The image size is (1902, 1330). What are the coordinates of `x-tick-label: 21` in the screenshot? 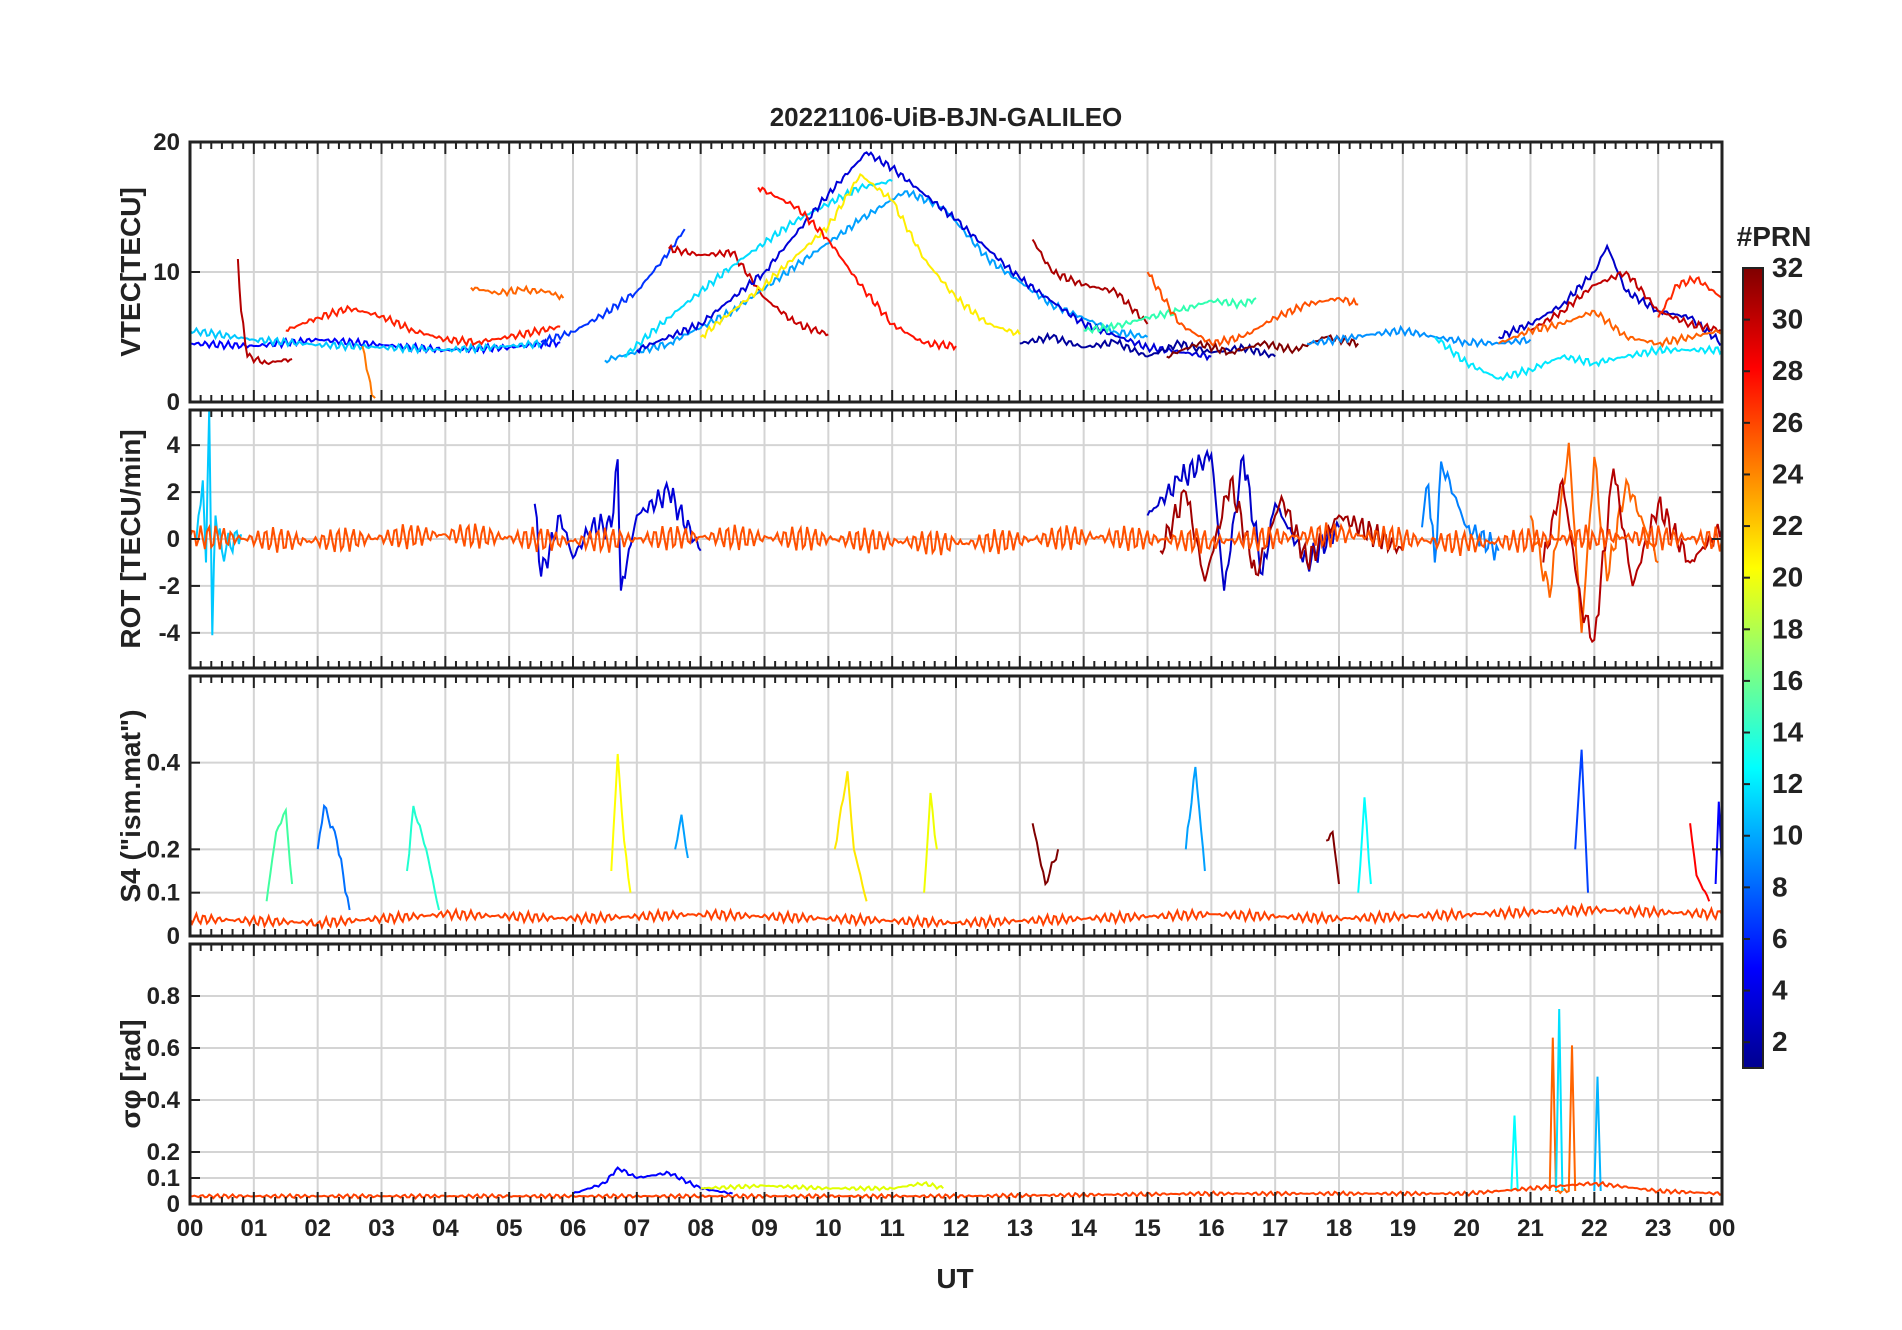 It's located at (1530, 1228).